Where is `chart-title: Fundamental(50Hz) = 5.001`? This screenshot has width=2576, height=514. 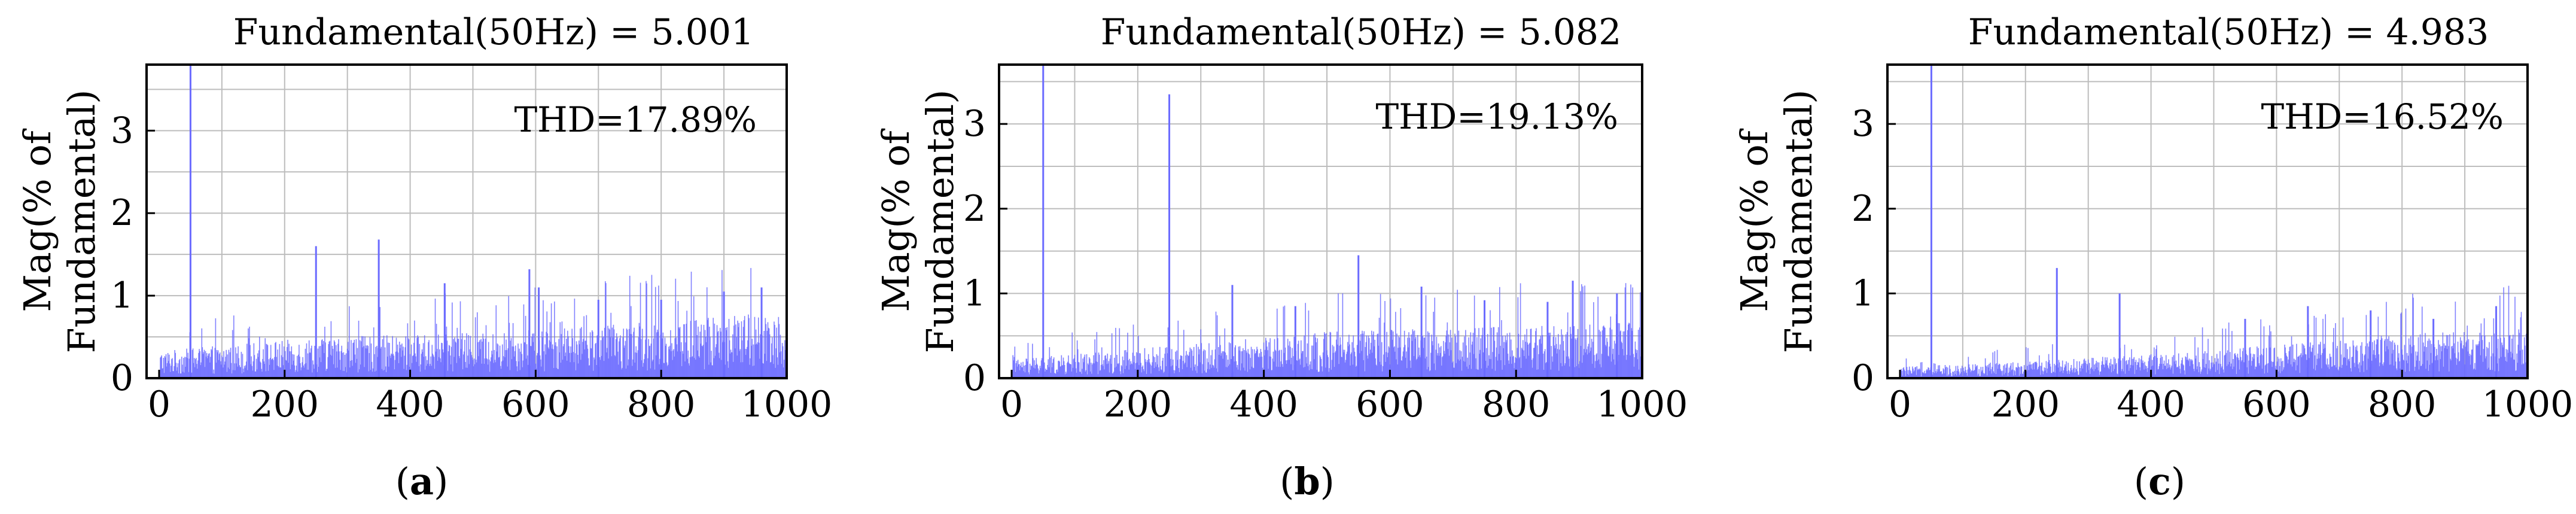
chart-title: Fundamental(50Hz) = 5.001 is located at coordinates (493, 32).